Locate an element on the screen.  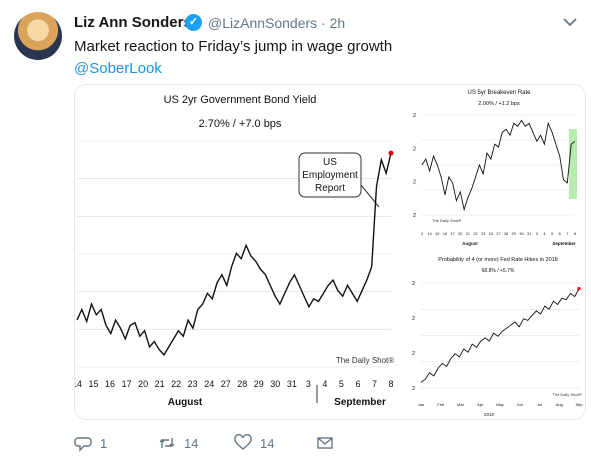
year-label: 2018 is located at coordinates (489, 414).